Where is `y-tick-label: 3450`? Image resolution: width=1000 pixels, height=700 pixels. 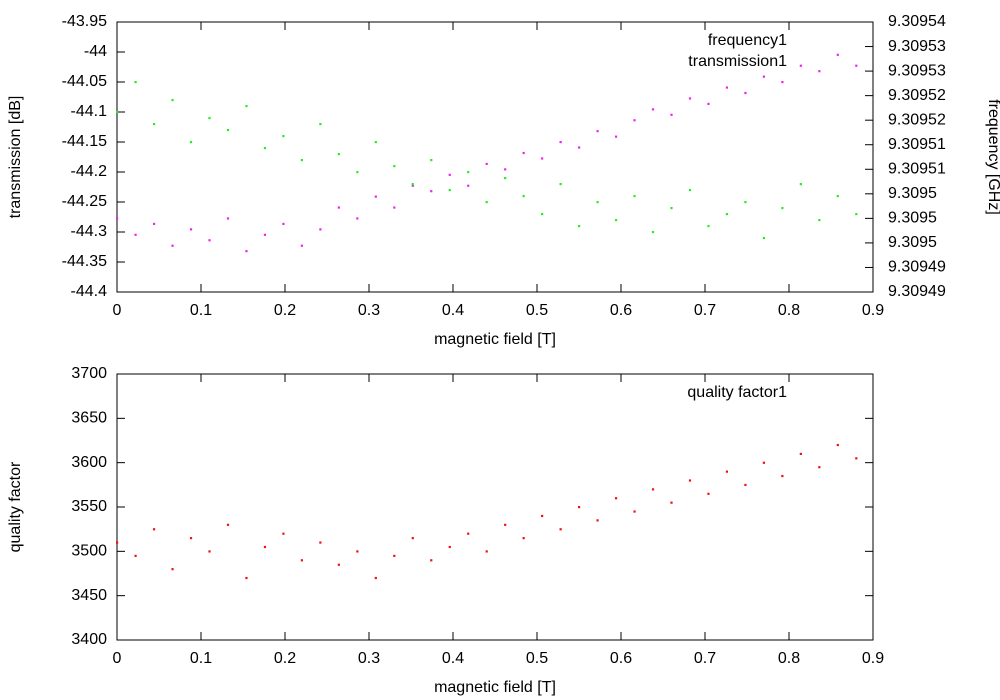
y-tick-label: 3450 is located at coordinates (89, 595).